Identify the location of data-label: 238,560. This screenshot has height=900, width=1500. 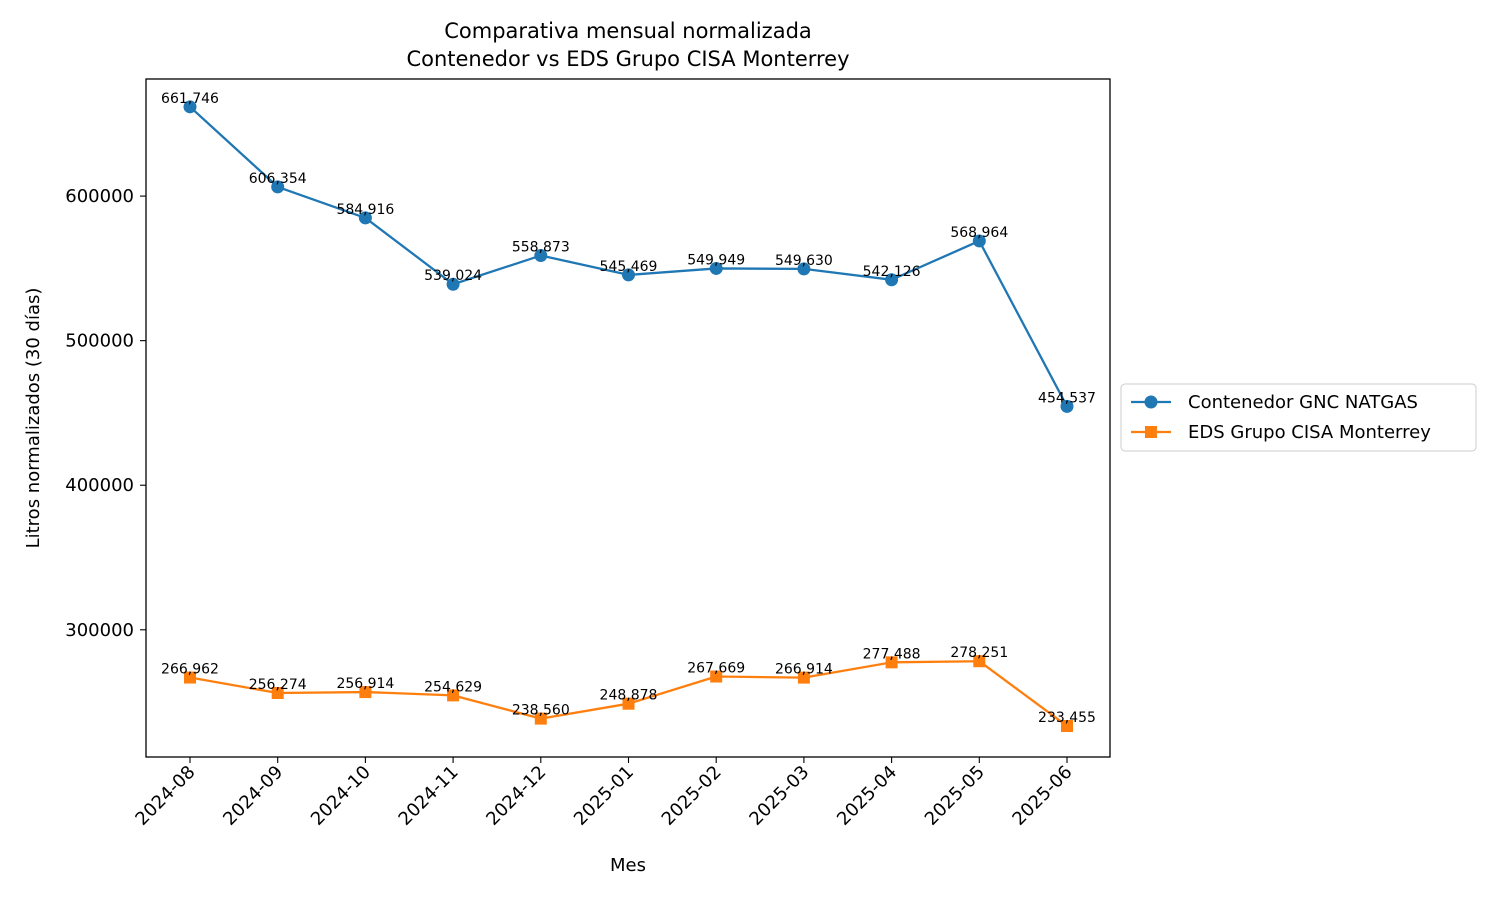
(541, 711).